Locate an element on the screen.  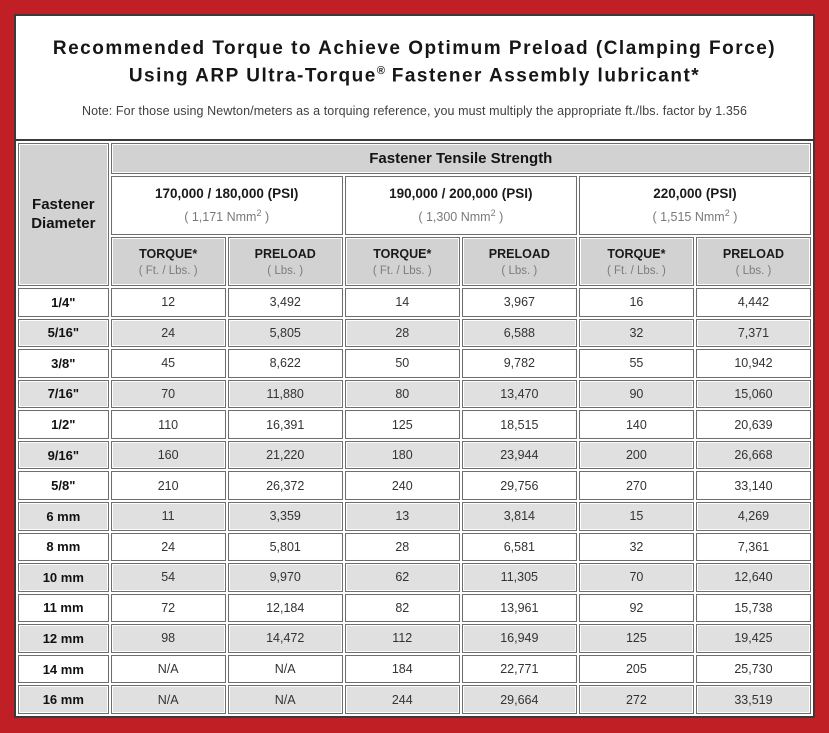
preload-value-cell: 3,814 is located at coordinates (519, 516).